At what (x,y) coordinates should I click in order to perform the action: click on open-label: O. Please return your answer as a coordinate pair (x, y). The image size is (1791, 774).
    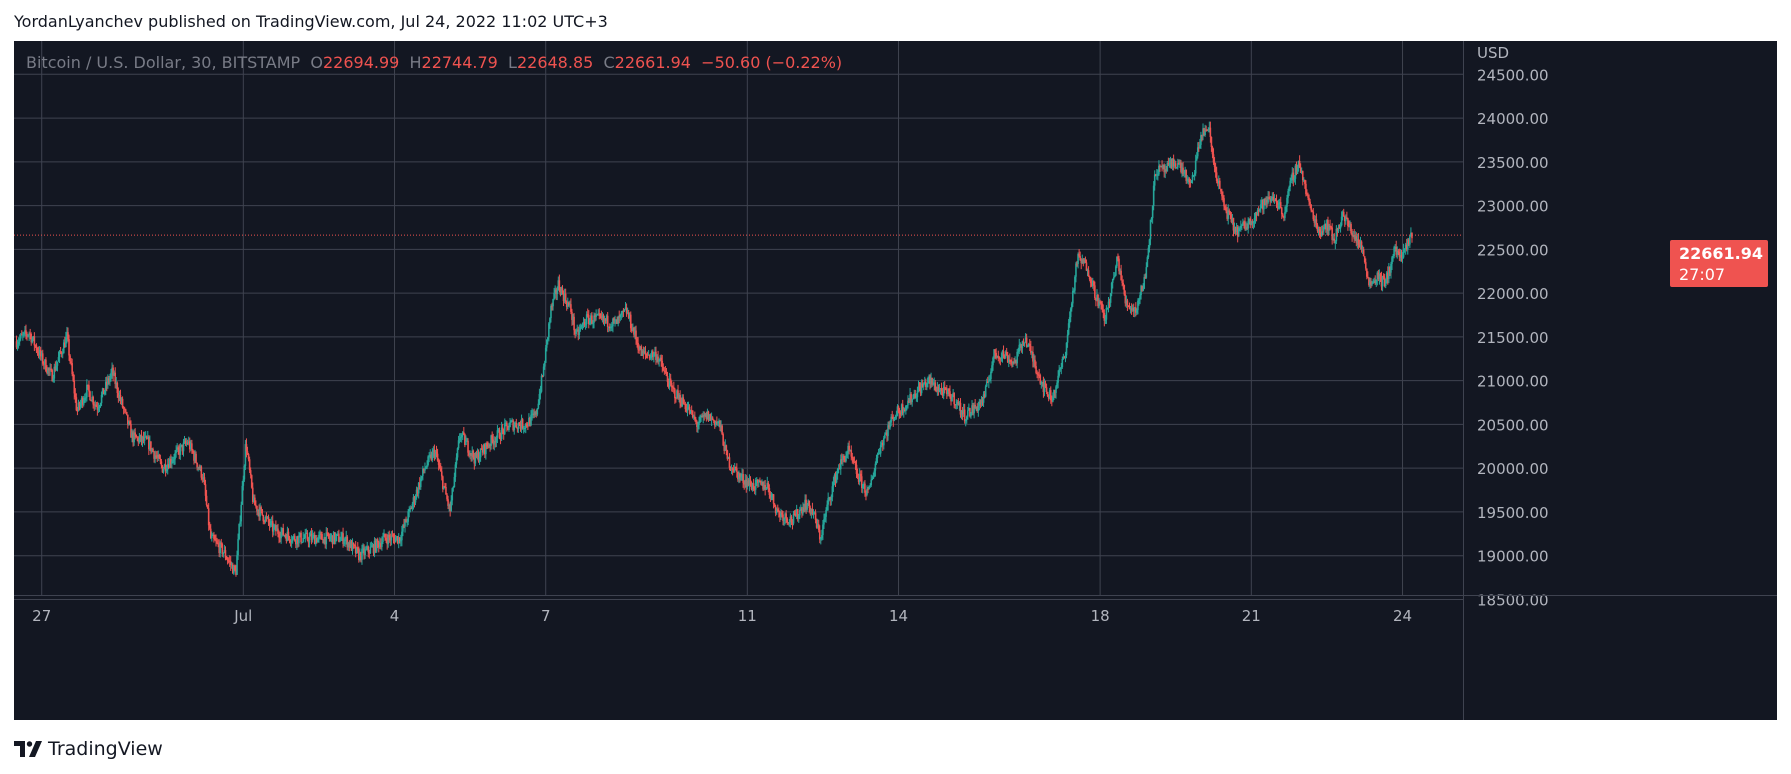
    Looking at the image, I should click on (316, 62).